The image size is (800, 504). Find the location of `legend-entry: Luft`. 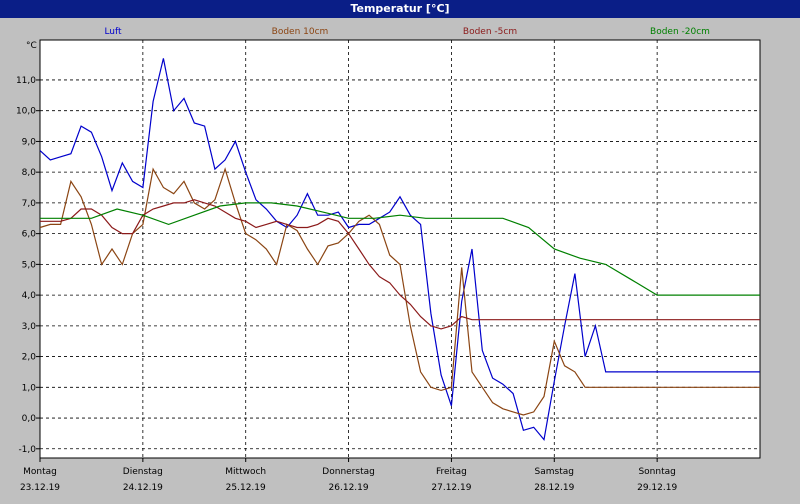

legend-entry: Luft is located at coordinates (113, 32).